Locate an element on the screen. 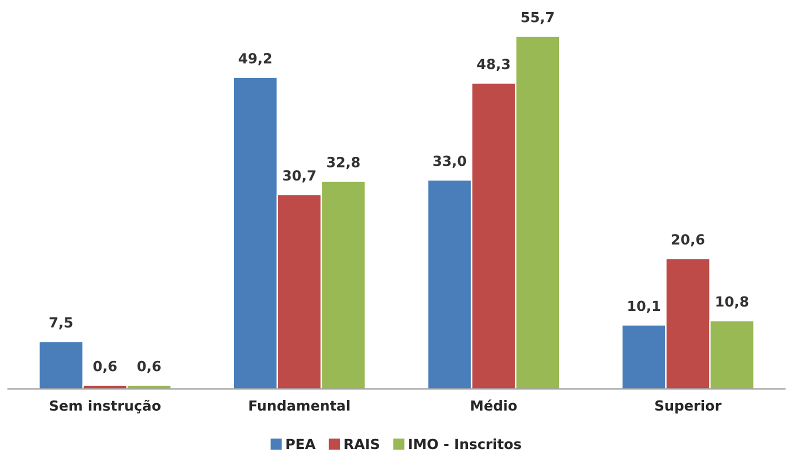 The width and height of the screenshot is (793, 463). data-label: 10,1 is located at coordinates (644, 306).